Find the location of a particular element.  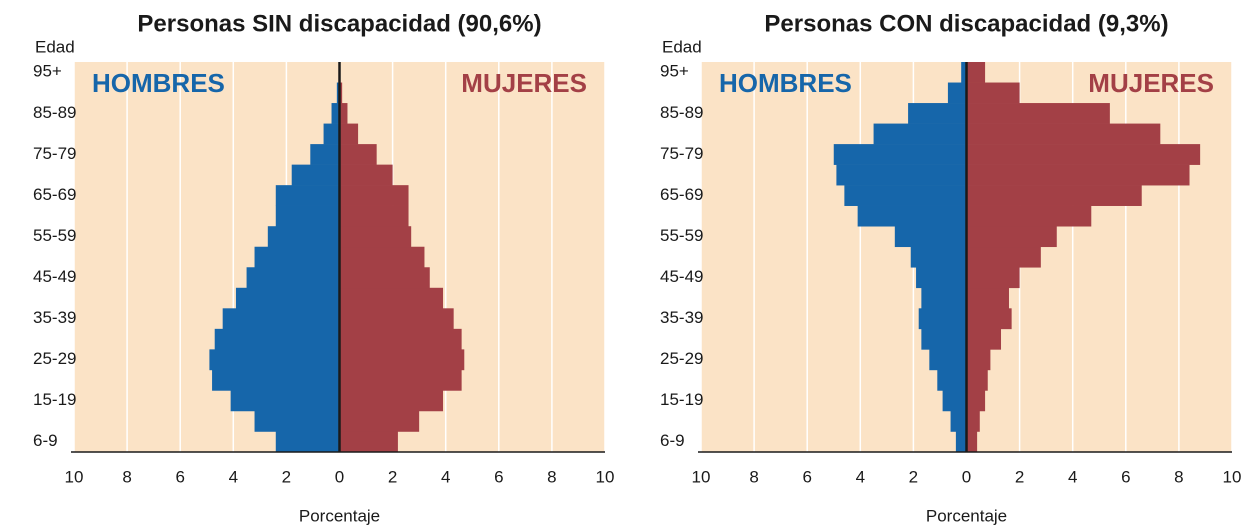

y-tick-label: 75-79 is located at coordinates (681, 153).